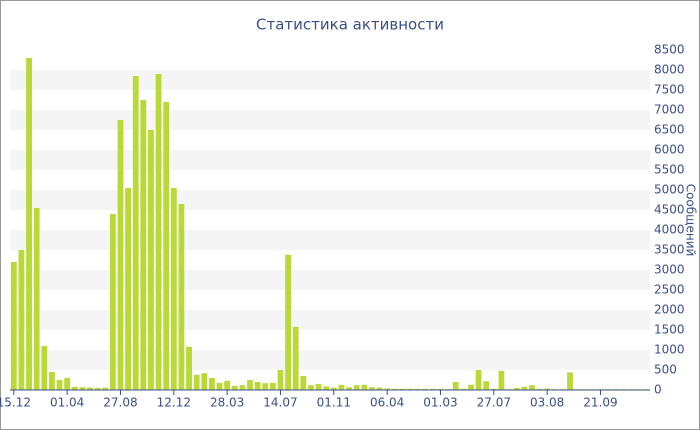  Describe the element at coordinates (669, 170) in the screenshot. I see `y-tick-label: 5500` at that location.